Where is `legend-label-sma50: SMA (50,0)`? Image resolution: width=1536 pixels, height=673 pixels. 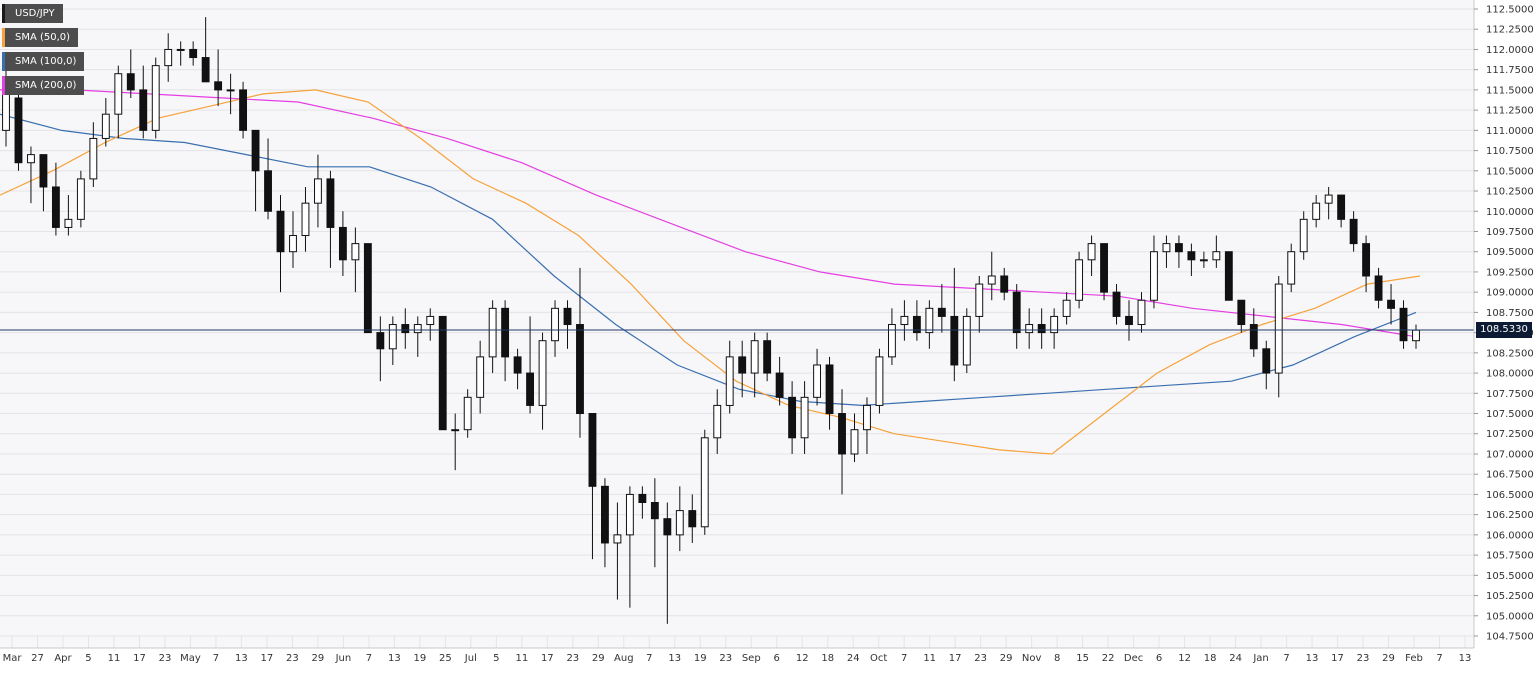 legend-label-sma50: SMA (50,0) is located at coordinates (43, 37).